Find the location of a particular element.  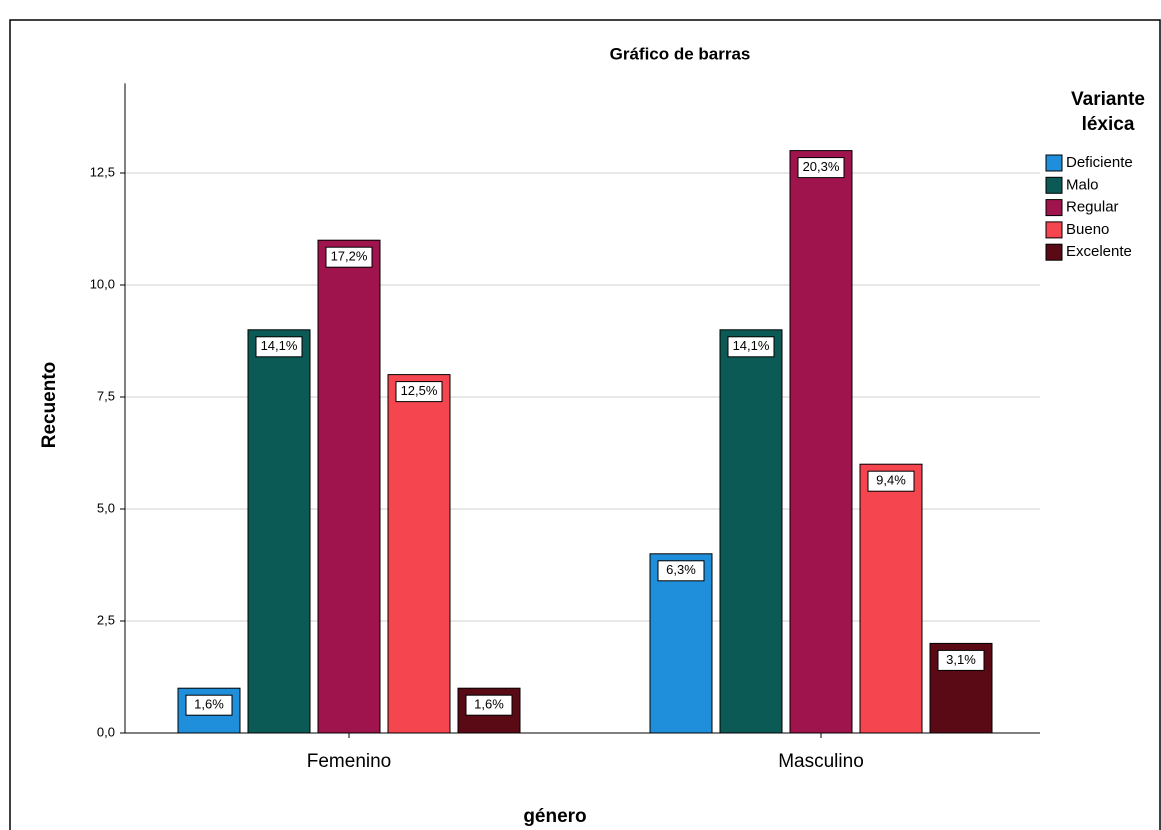

y-tick-label: 12,5 is located at coordinates (102, 171).